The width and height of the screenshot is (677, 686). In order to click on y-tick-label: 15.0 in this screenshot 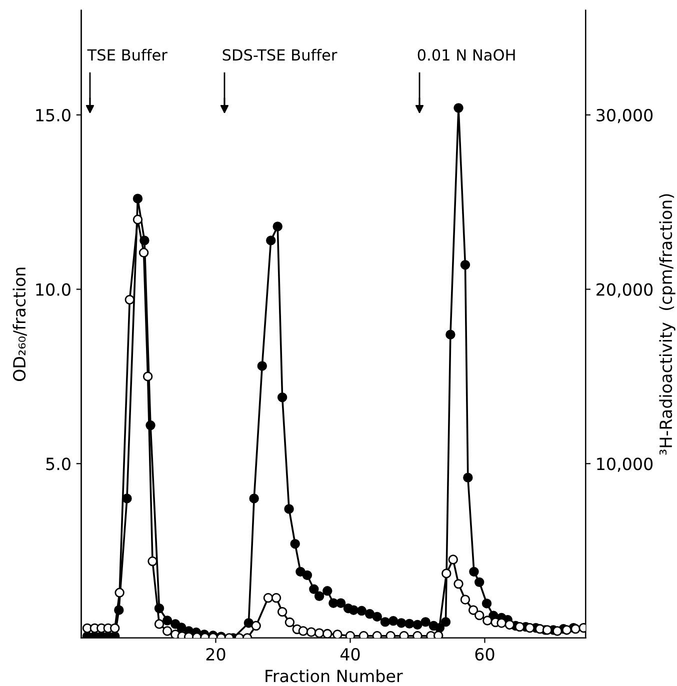, I will do `click(53, 115)`.